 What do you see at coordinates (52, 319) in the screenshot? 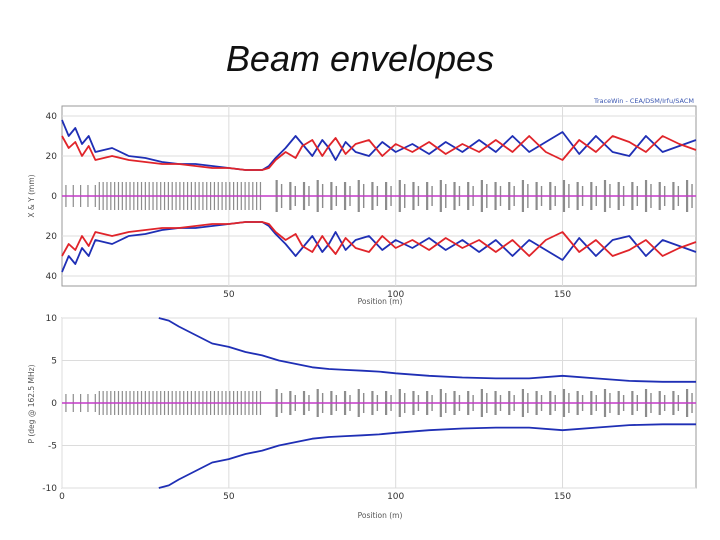
I see `y-tick-label: 10` at bounding box center [52, 319].